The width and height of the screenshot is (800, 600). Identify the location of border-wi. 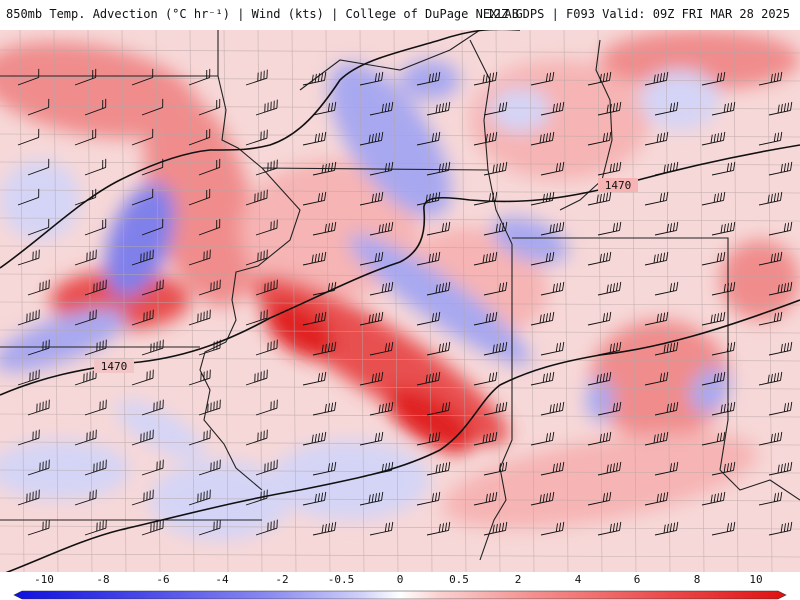
(387, 206).